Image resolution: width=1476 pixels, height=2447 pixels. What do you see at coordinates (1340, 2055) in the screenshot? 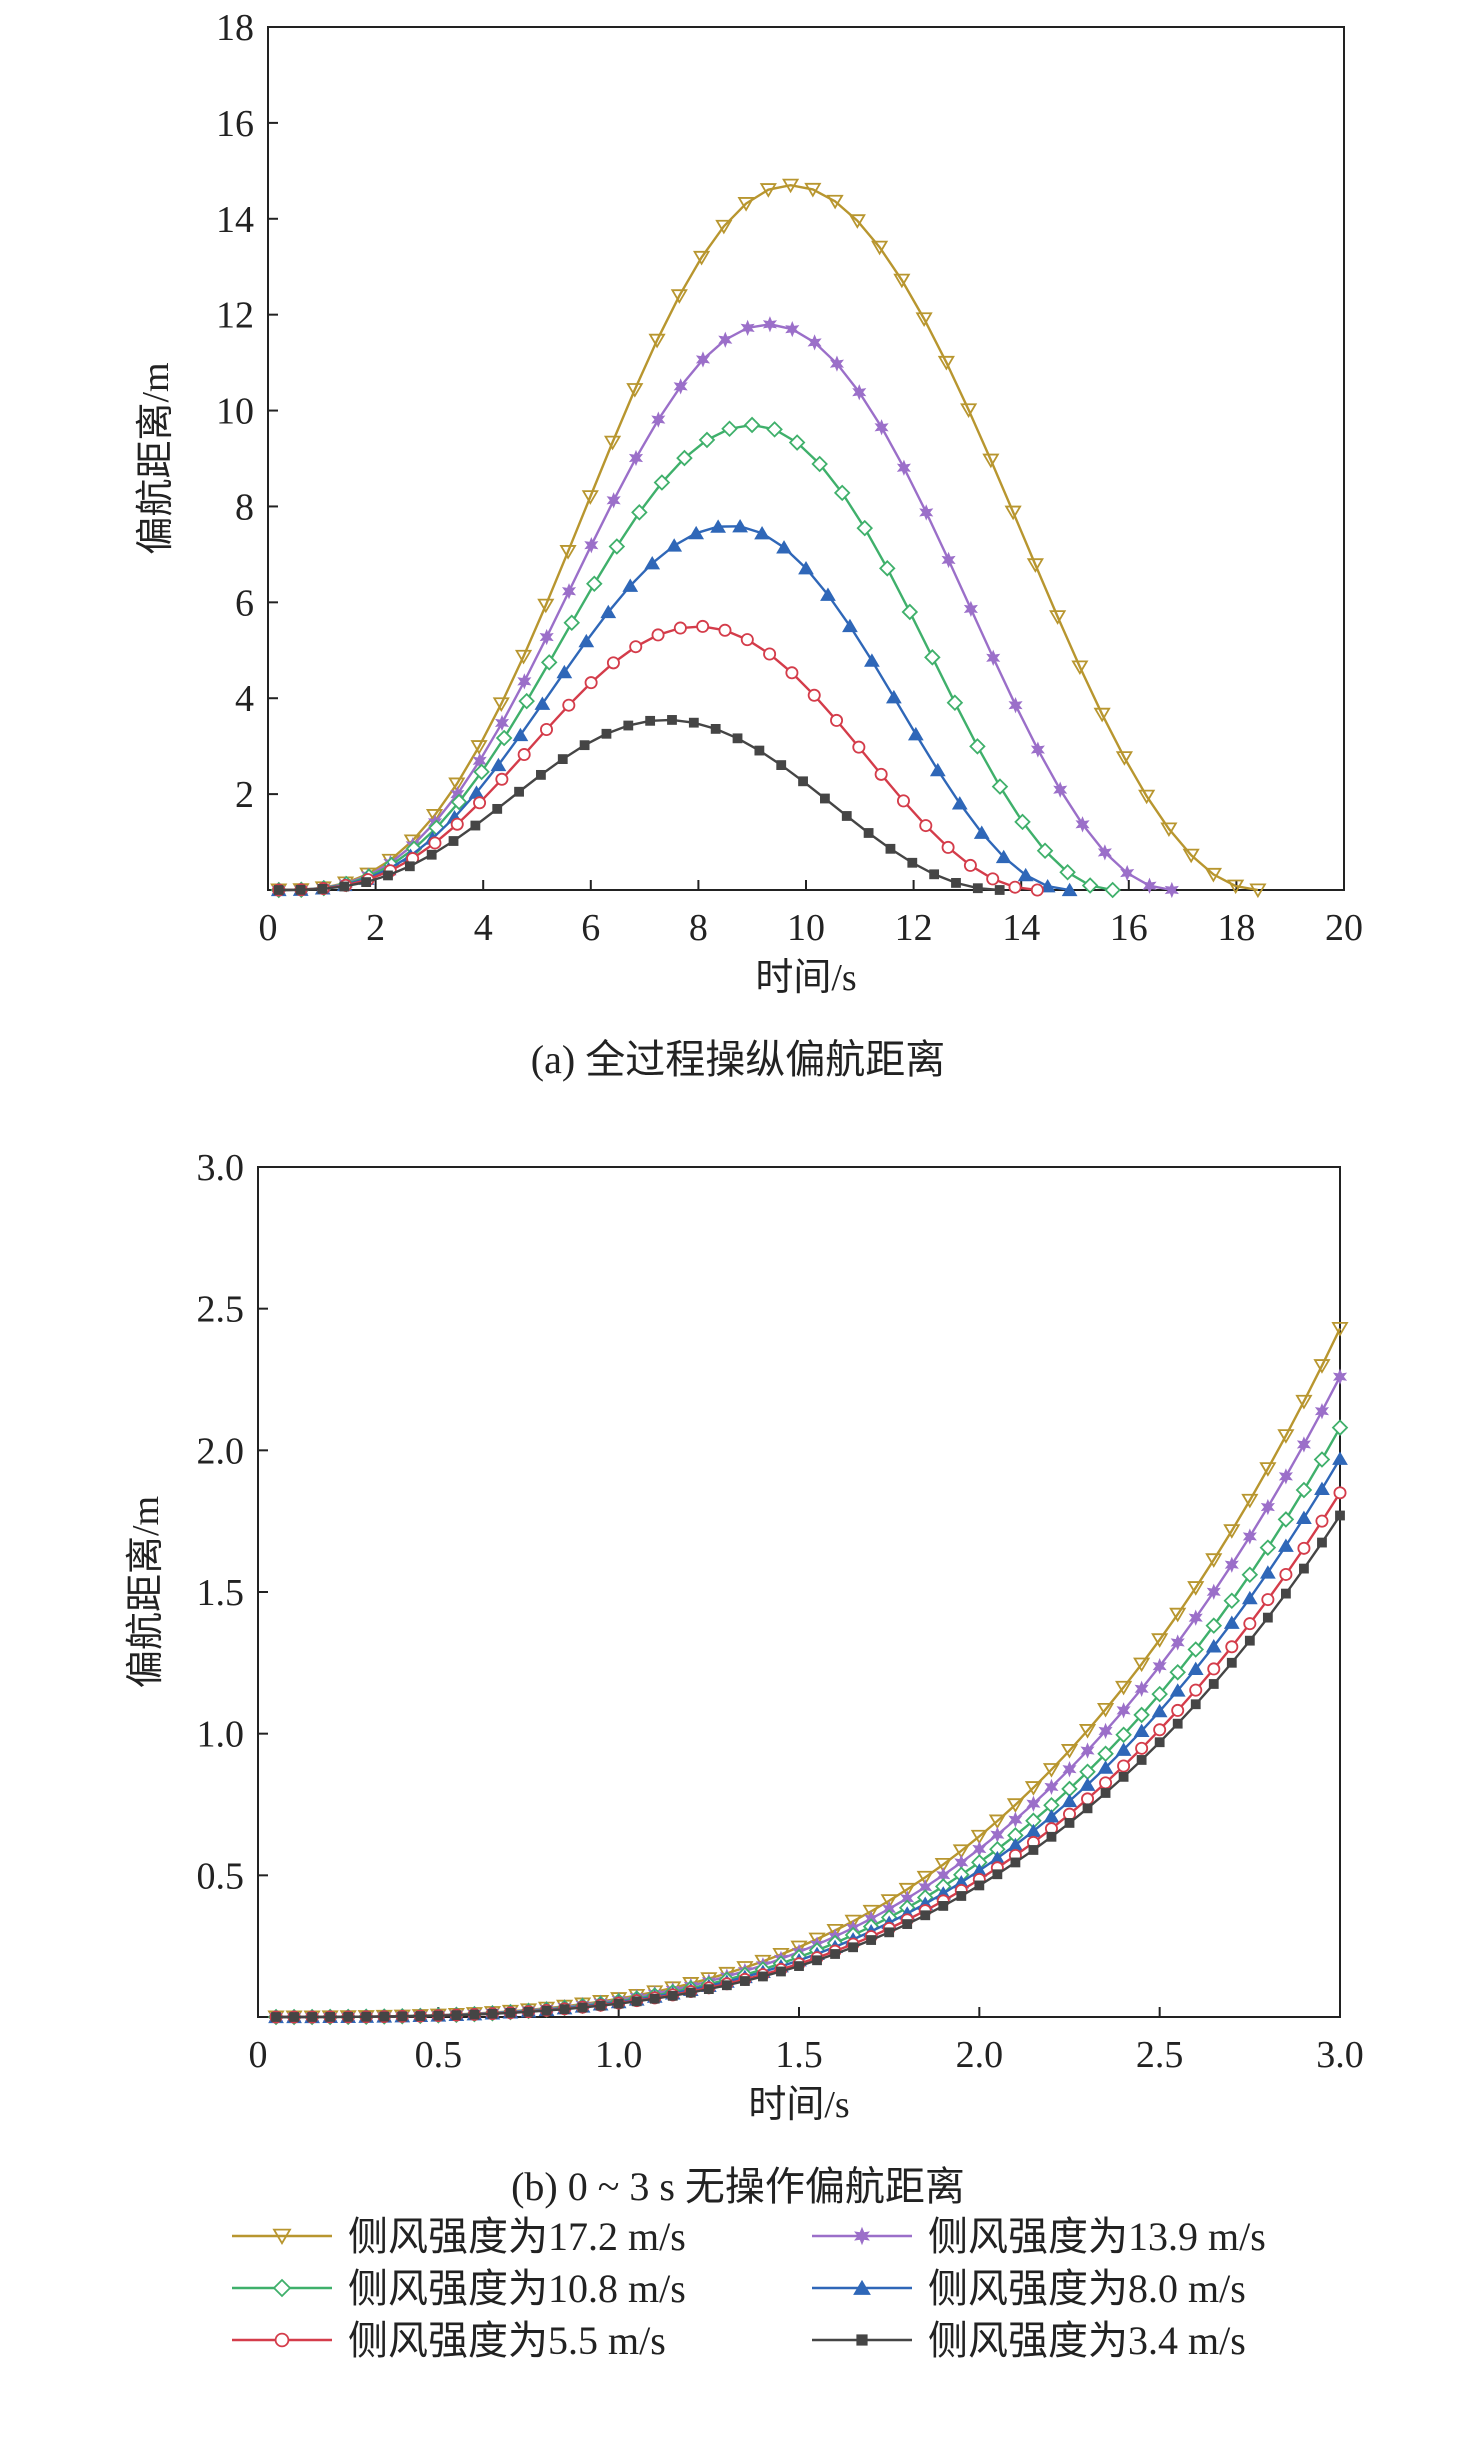
I see `x-tick-label: 3.0` at bounding box center [1340, 2055].